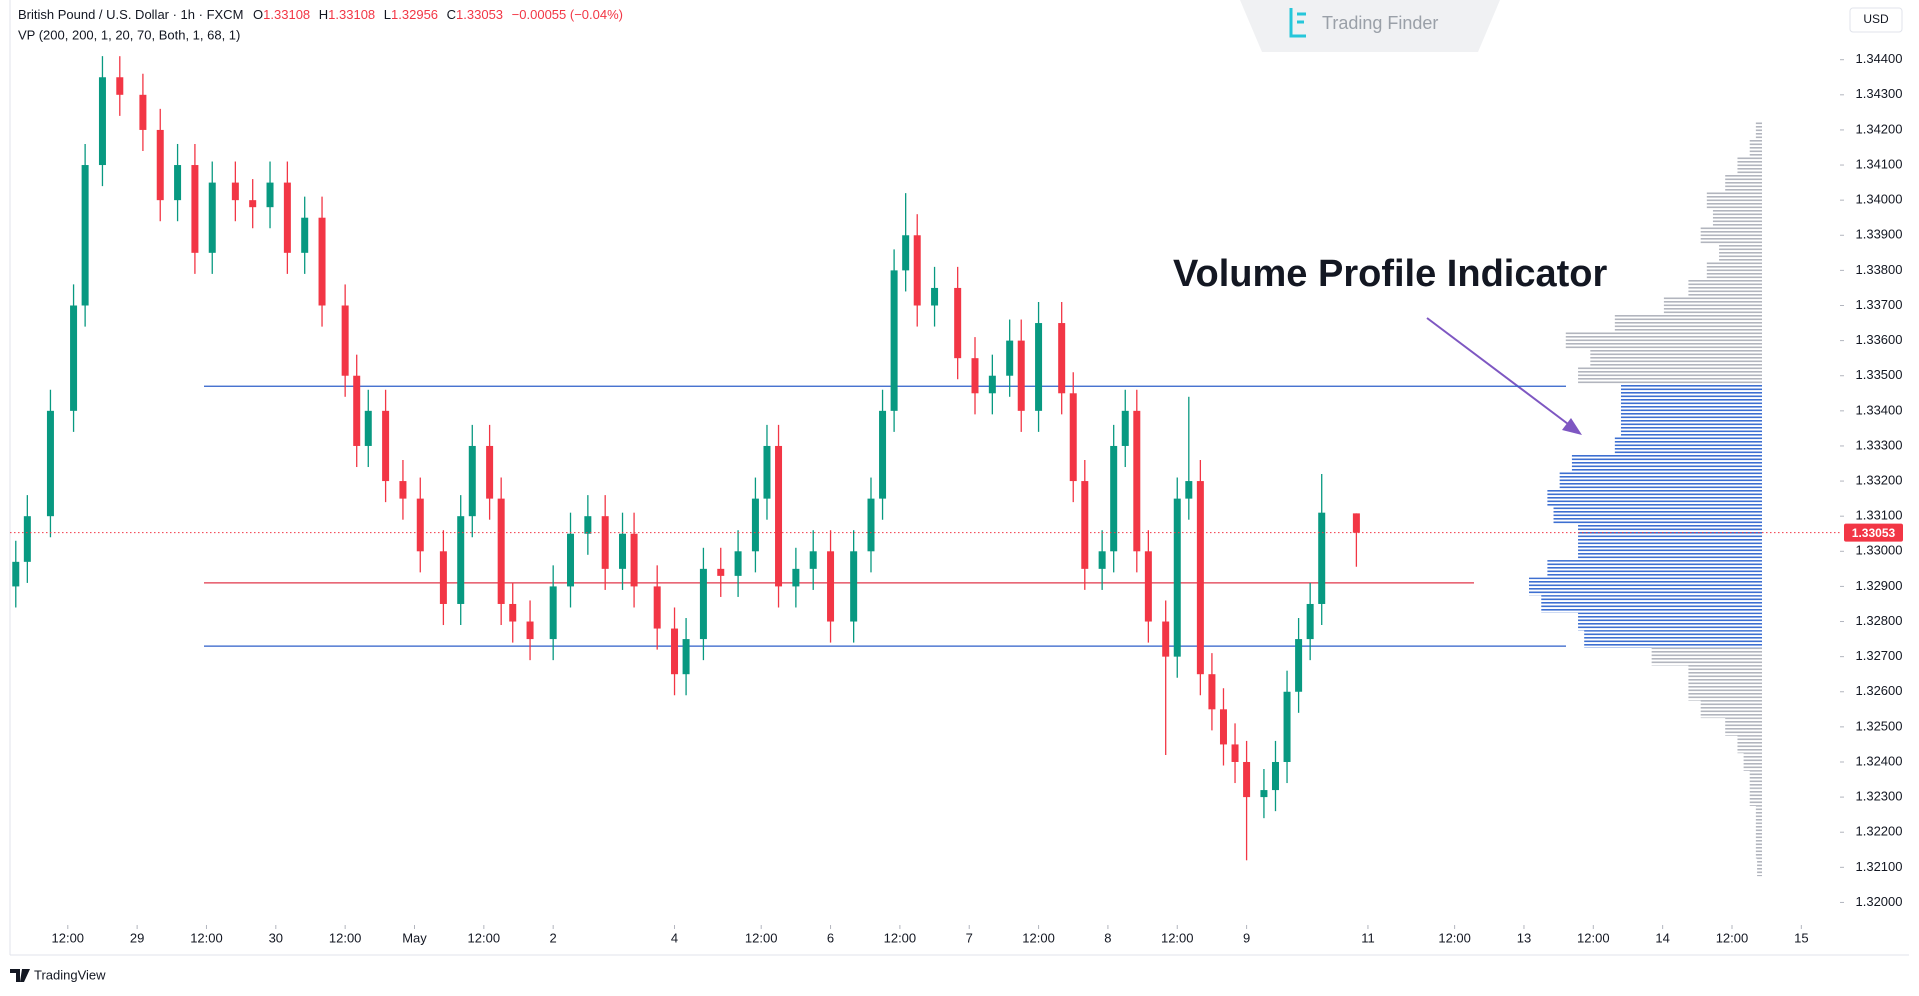 Image resolution: width=1919 pixels, height=996 pixels. I want to click on ohlc-letter: O, so click(258, 14).